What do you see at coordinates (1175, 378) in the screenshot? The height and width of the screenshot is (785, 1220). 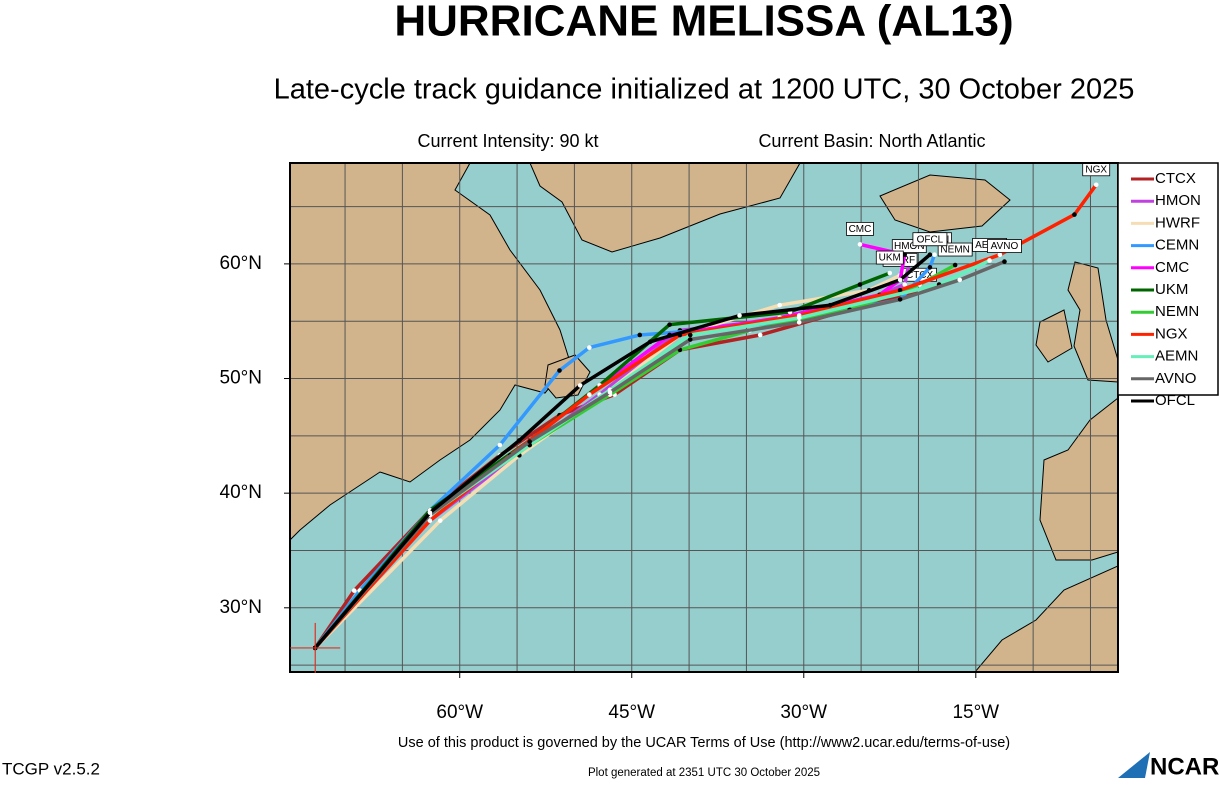 I see `legend-label: AVNO` at bounding box center [1175, 378].